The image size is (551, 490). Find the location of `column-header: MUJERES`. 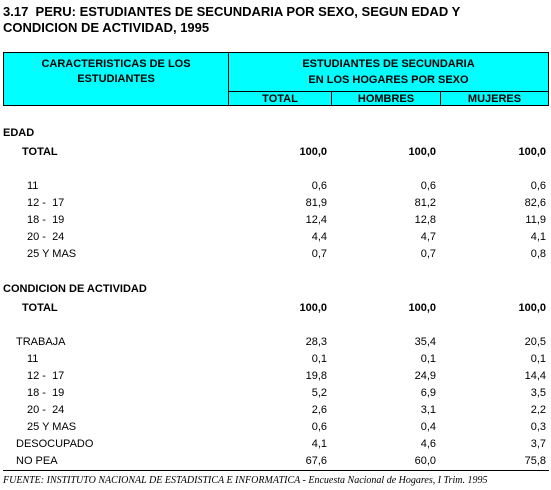

column-header: MUJERES is located at coordinates (494, 99).